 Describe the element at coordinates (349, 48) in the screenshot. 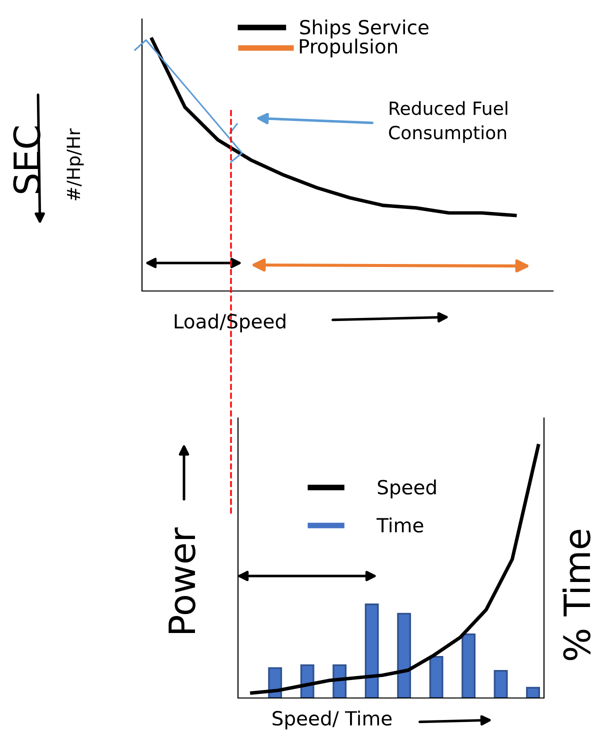

I see `annotation: Propulsion` at that location.